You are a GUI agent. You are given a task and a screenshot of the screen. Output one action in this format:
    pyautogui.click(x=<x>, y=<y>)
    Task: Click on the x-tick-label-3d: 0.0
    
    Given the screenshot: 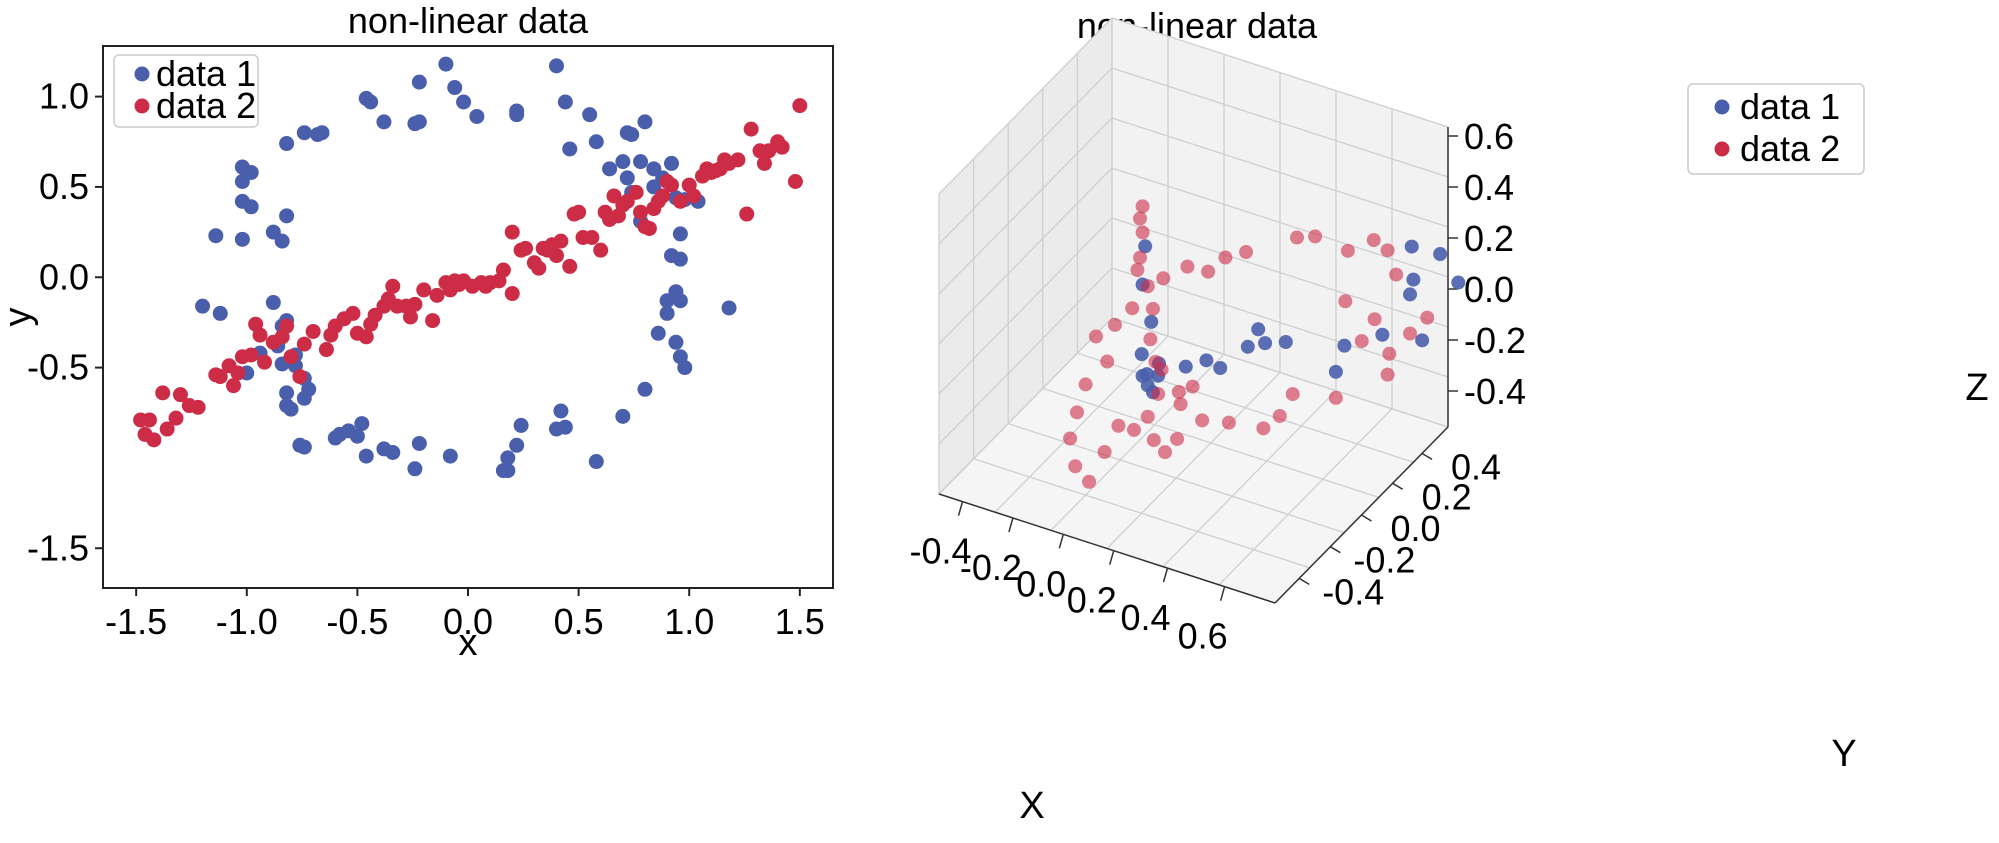 What is the action you would take?
    pyautogui.click(x=1041, y=583)
    